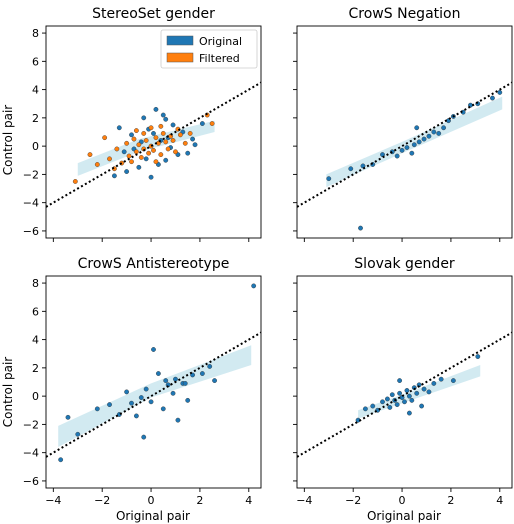 This screenshot has width=514, height=524. I want to click on xlabel-left: Original pair, so click(153, 516).